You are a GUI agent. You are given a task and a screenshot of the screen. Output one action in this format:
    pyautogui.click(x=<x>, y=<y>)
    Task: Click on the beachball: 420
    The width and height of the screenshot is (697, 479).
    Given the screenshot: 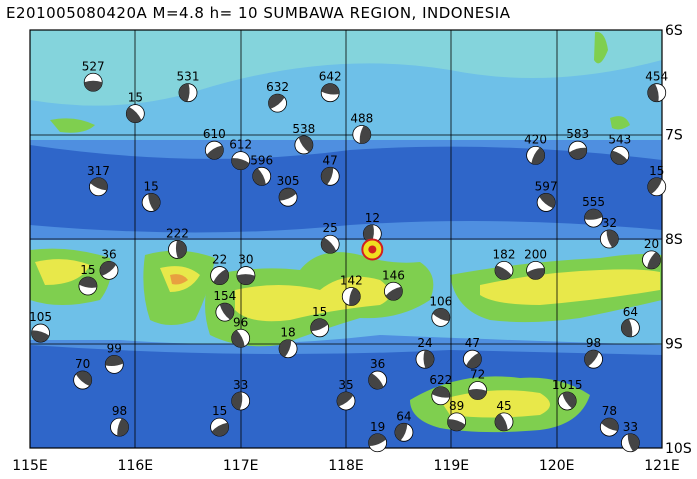 What is the action you would take?
    pyautogui.click(x=535, y=148)
    